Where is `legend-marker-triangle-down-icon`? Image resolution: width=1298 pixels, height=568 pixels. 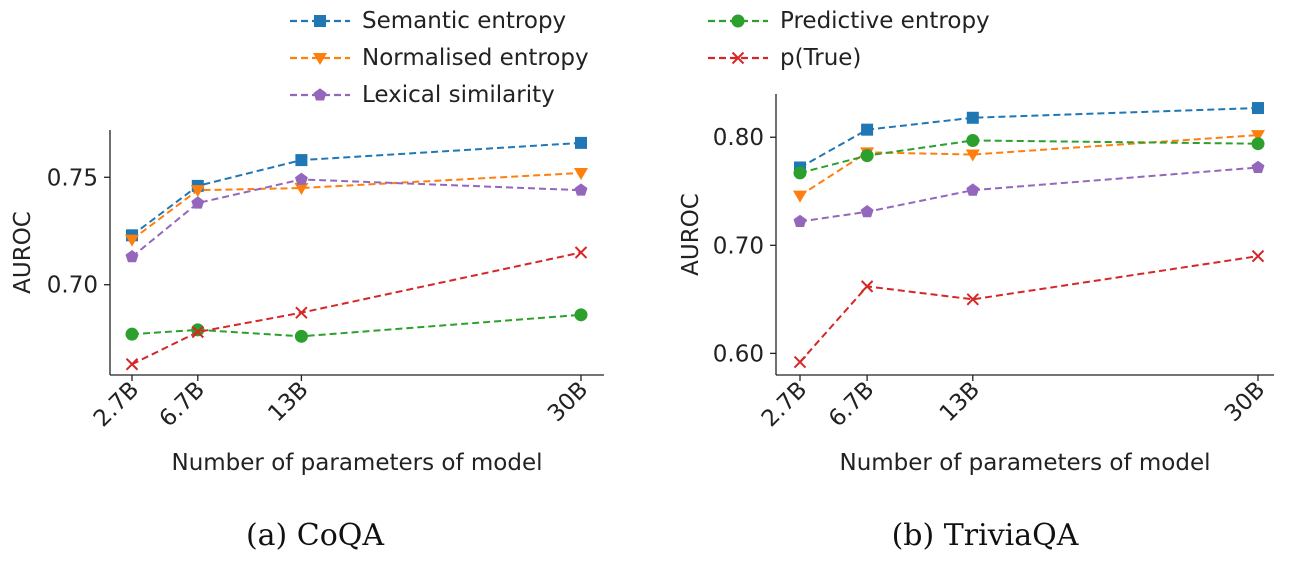
legend-marker-triangle-down-icon is located at coordinates (320, 59).